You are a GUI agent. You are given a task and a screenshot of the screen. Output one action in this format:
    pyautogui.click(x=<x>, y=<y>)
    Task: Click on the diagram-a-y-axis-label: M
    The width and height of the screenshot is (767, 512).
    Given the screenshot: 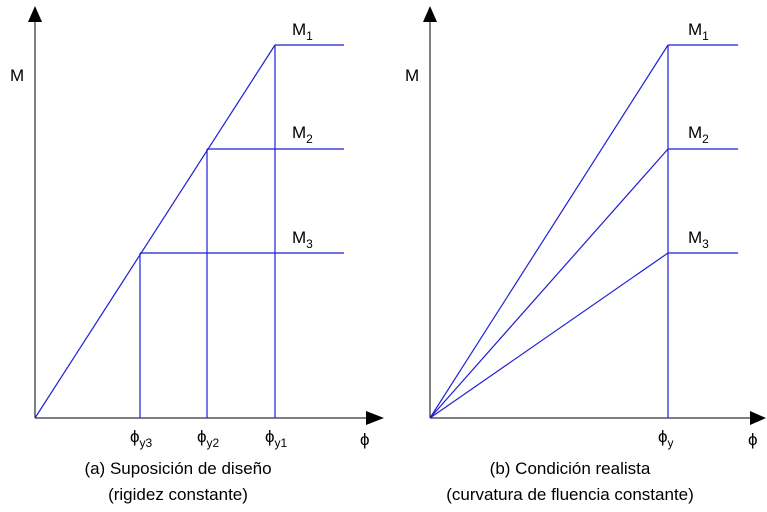 What is the action you would take?
    pyautogui.click(x=17, y=75)
    